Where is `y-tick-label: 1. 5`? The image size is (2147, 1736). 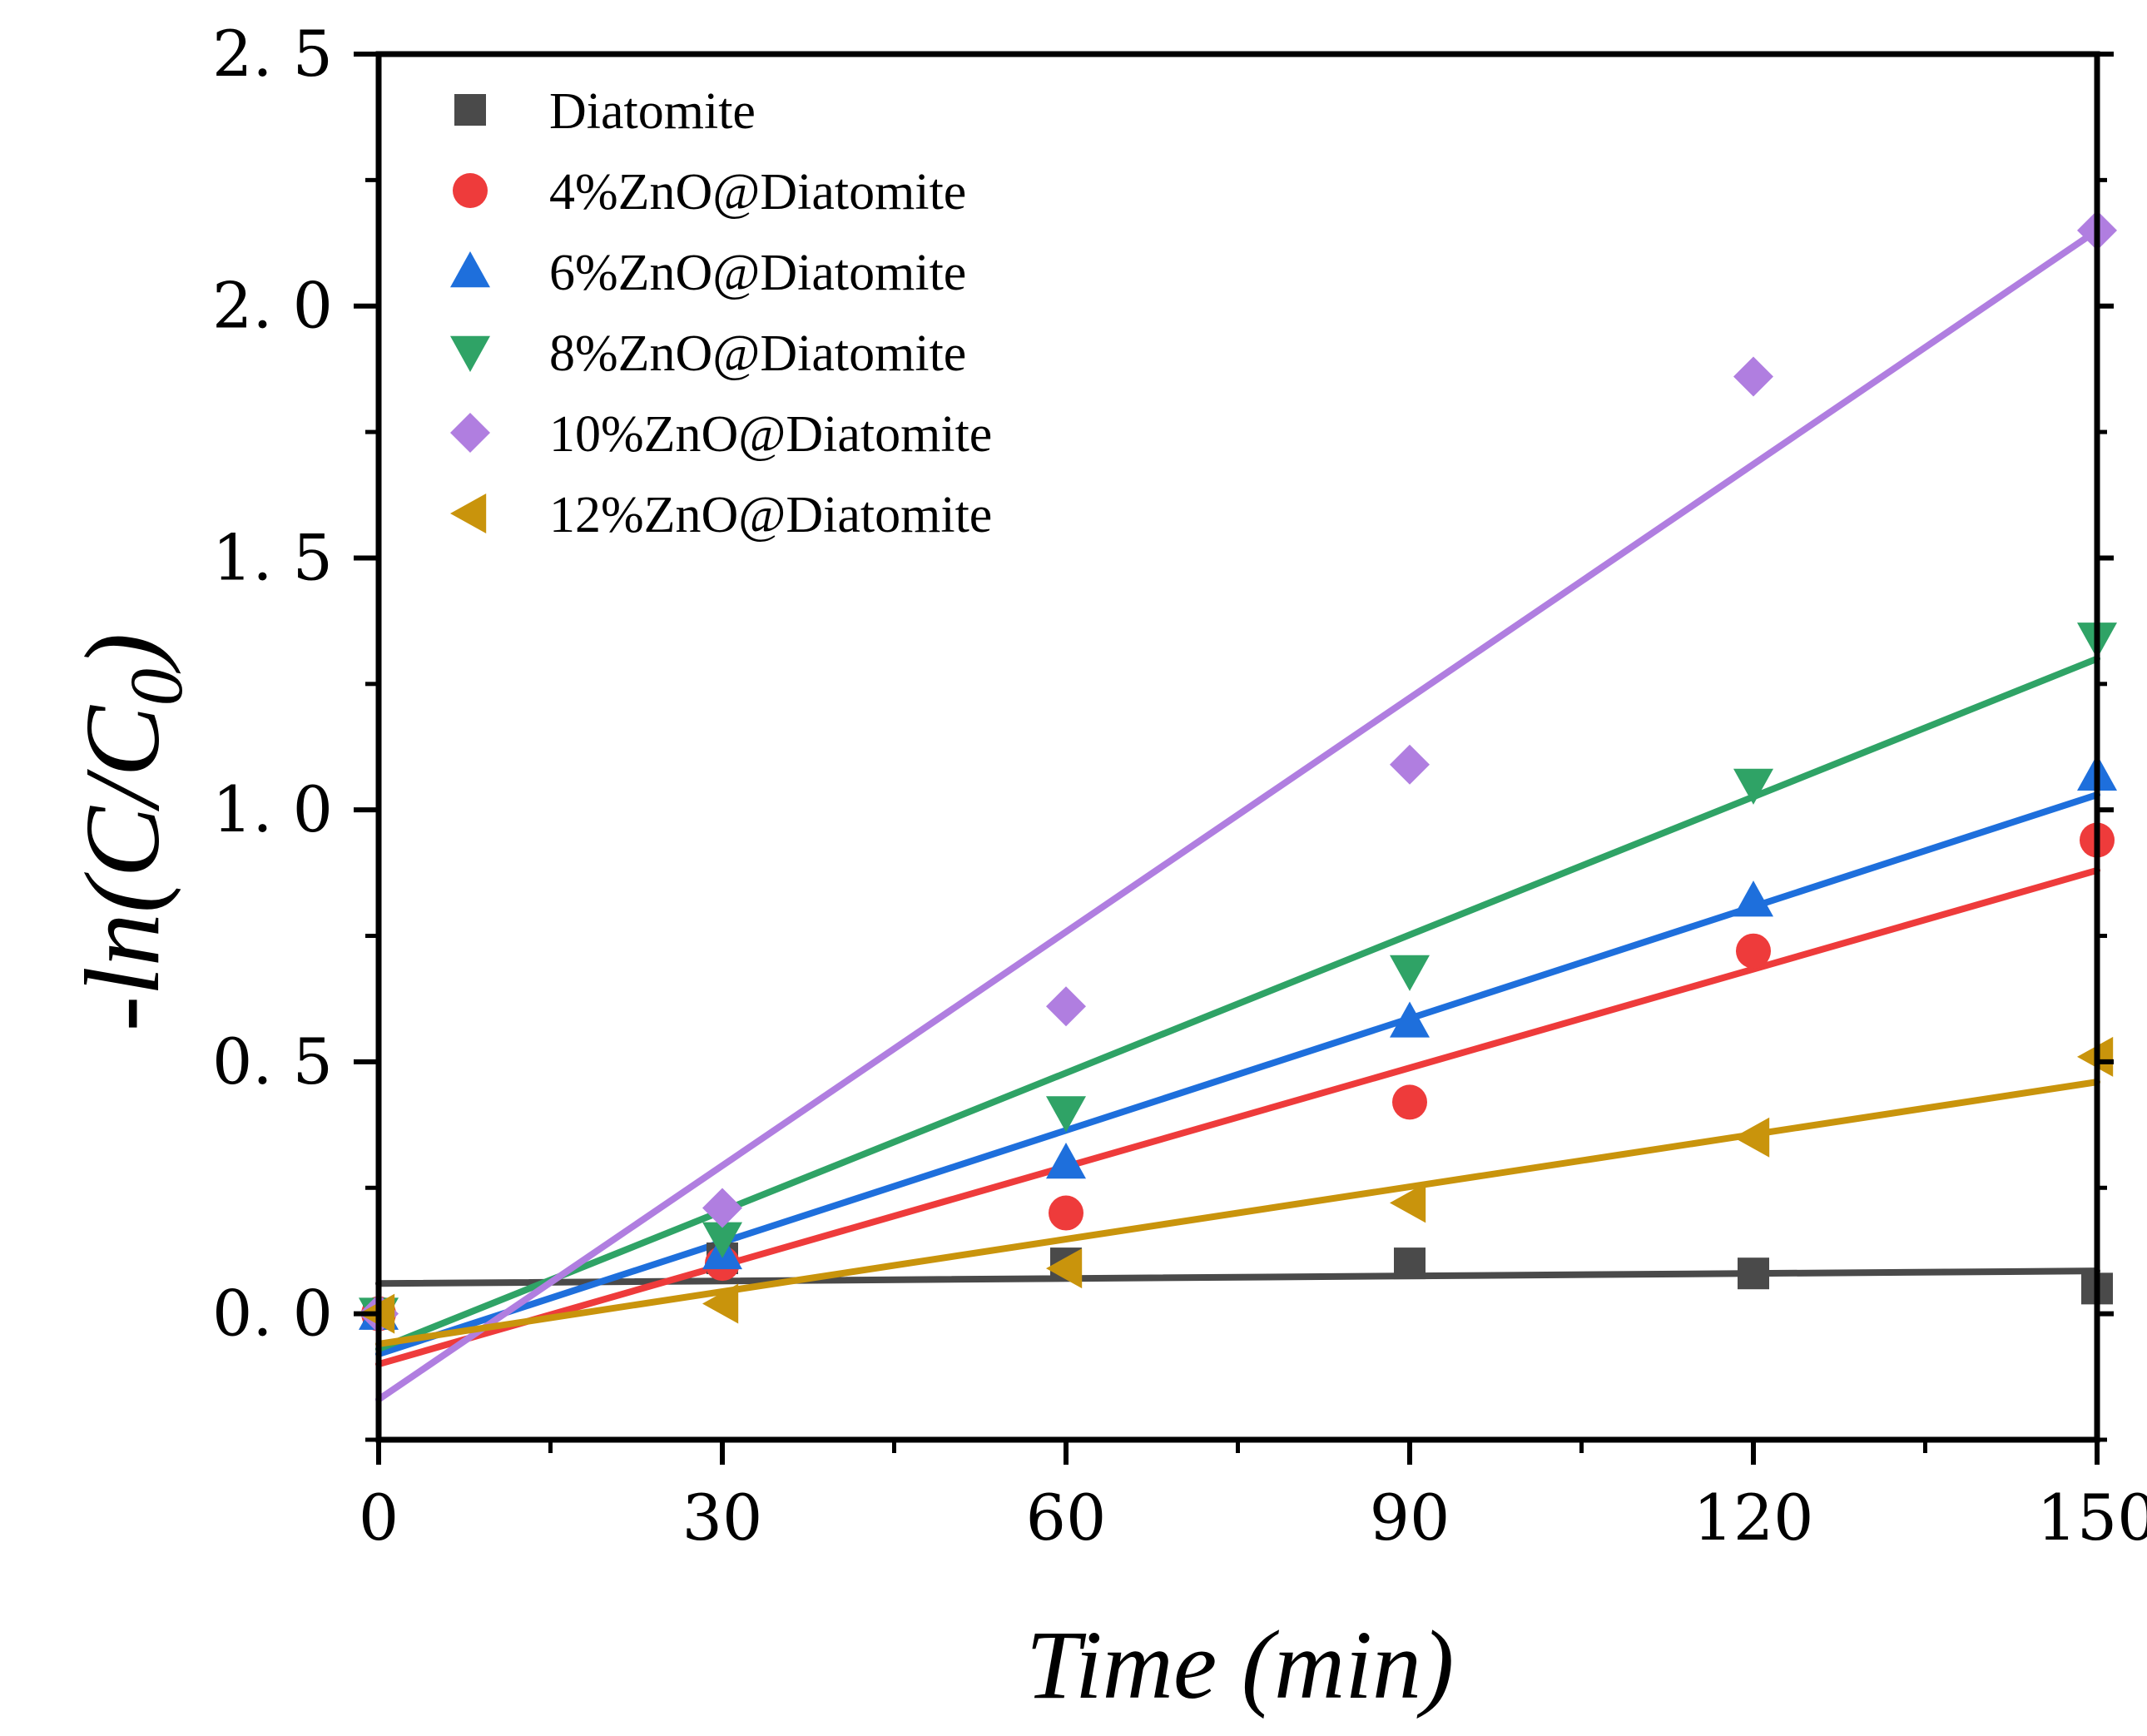 y-tick-label: 1. 5 is located at coordinates (272, 557).